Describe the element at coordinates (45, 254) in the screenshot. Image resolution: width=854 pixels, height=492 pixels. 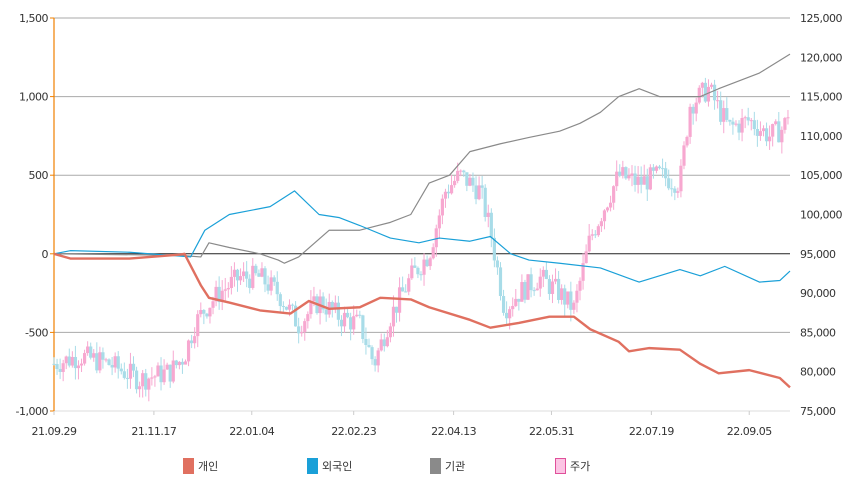
I see `y-left-tick-label: 0` at that location.